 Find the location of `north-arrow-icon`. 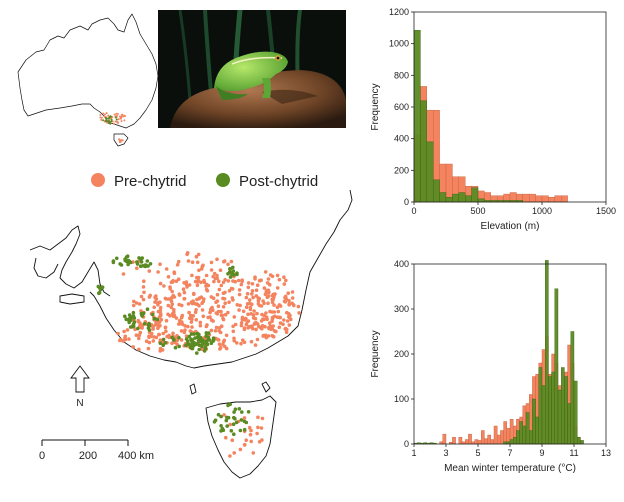

north-arrow-icon is located at coordinates (80, 379).